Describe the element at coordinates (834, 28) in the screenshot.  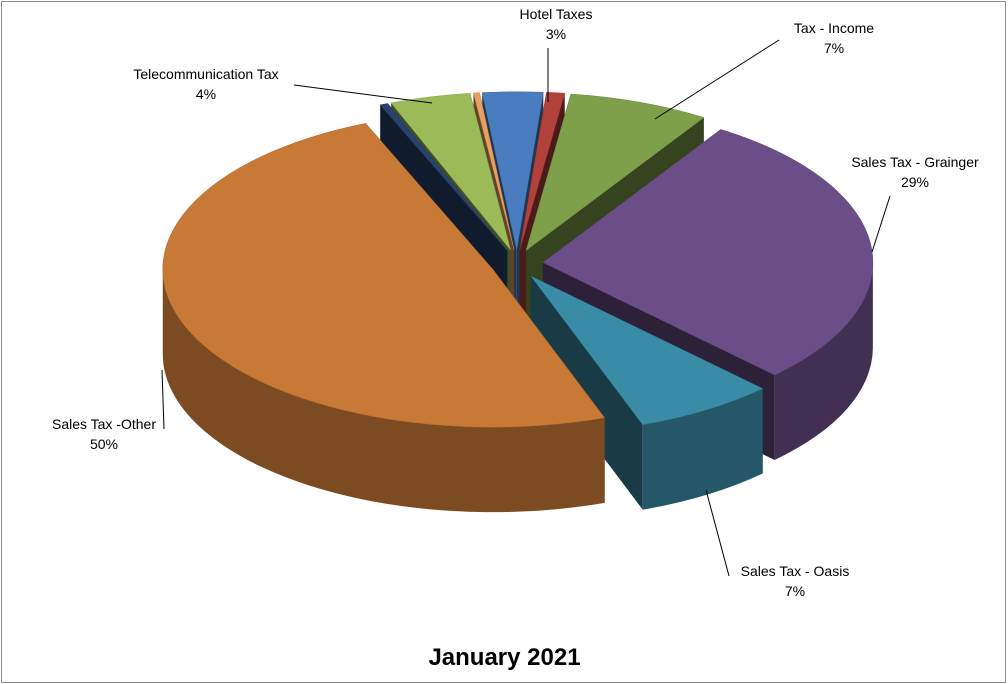
I see `slice-label-tax-income: Tax - Income` at that location.